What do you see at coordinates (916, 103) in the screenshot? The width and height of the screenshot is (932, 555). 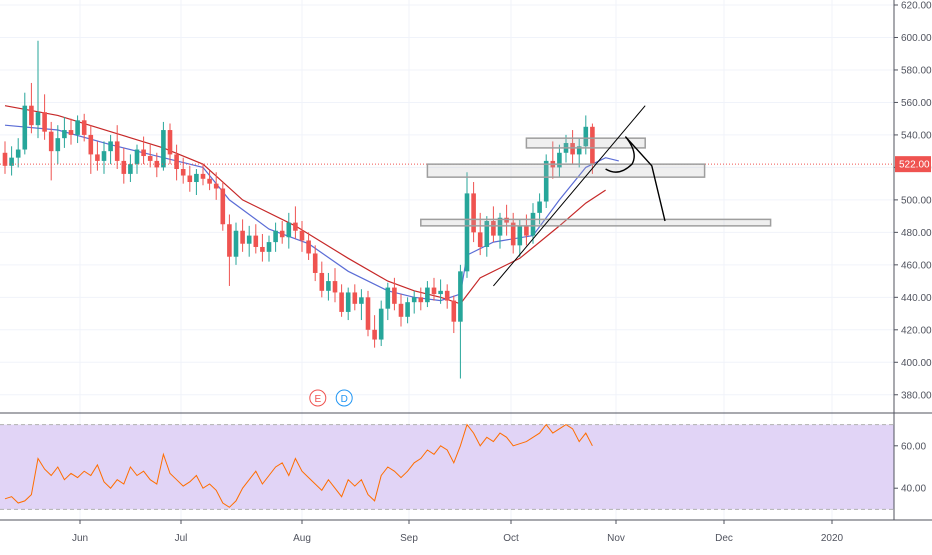 I see `y-tick-label: 560.00` at bounding box center [916, 103].